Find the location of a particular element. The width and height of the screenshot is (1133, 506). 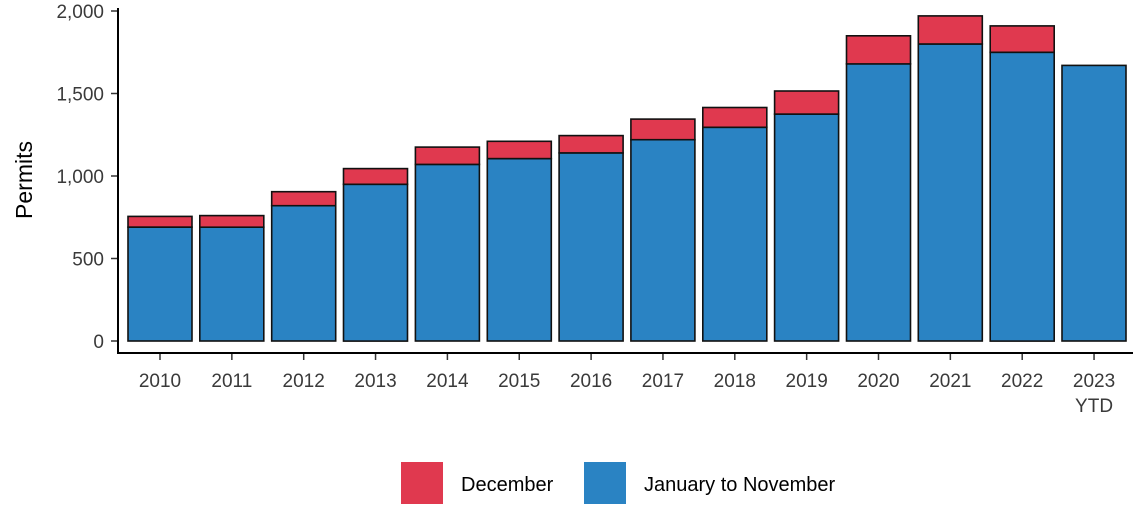

y-axis: 0 500 1,000 1,500 2,000 is located at coordinates (87, 177).